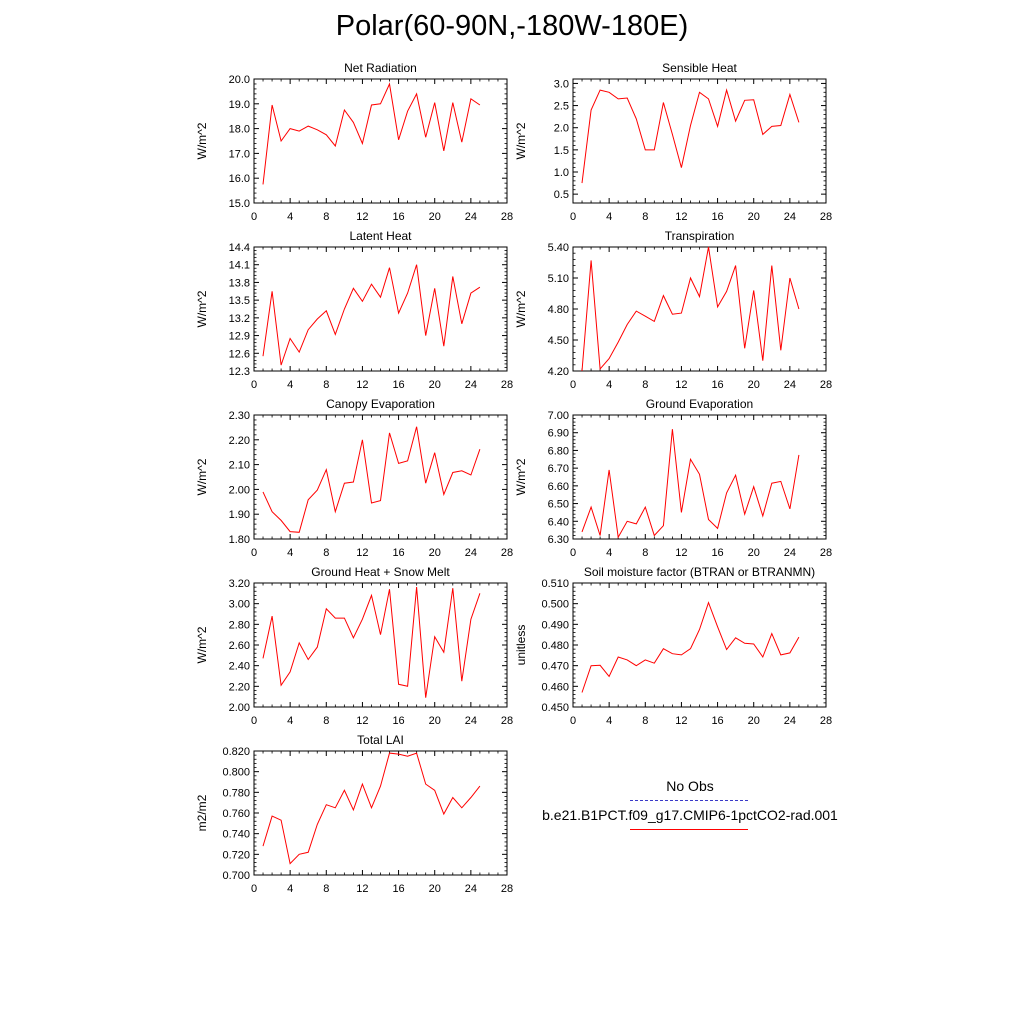  I want to click on y-tick-label: 0.740, so click(236, 835).